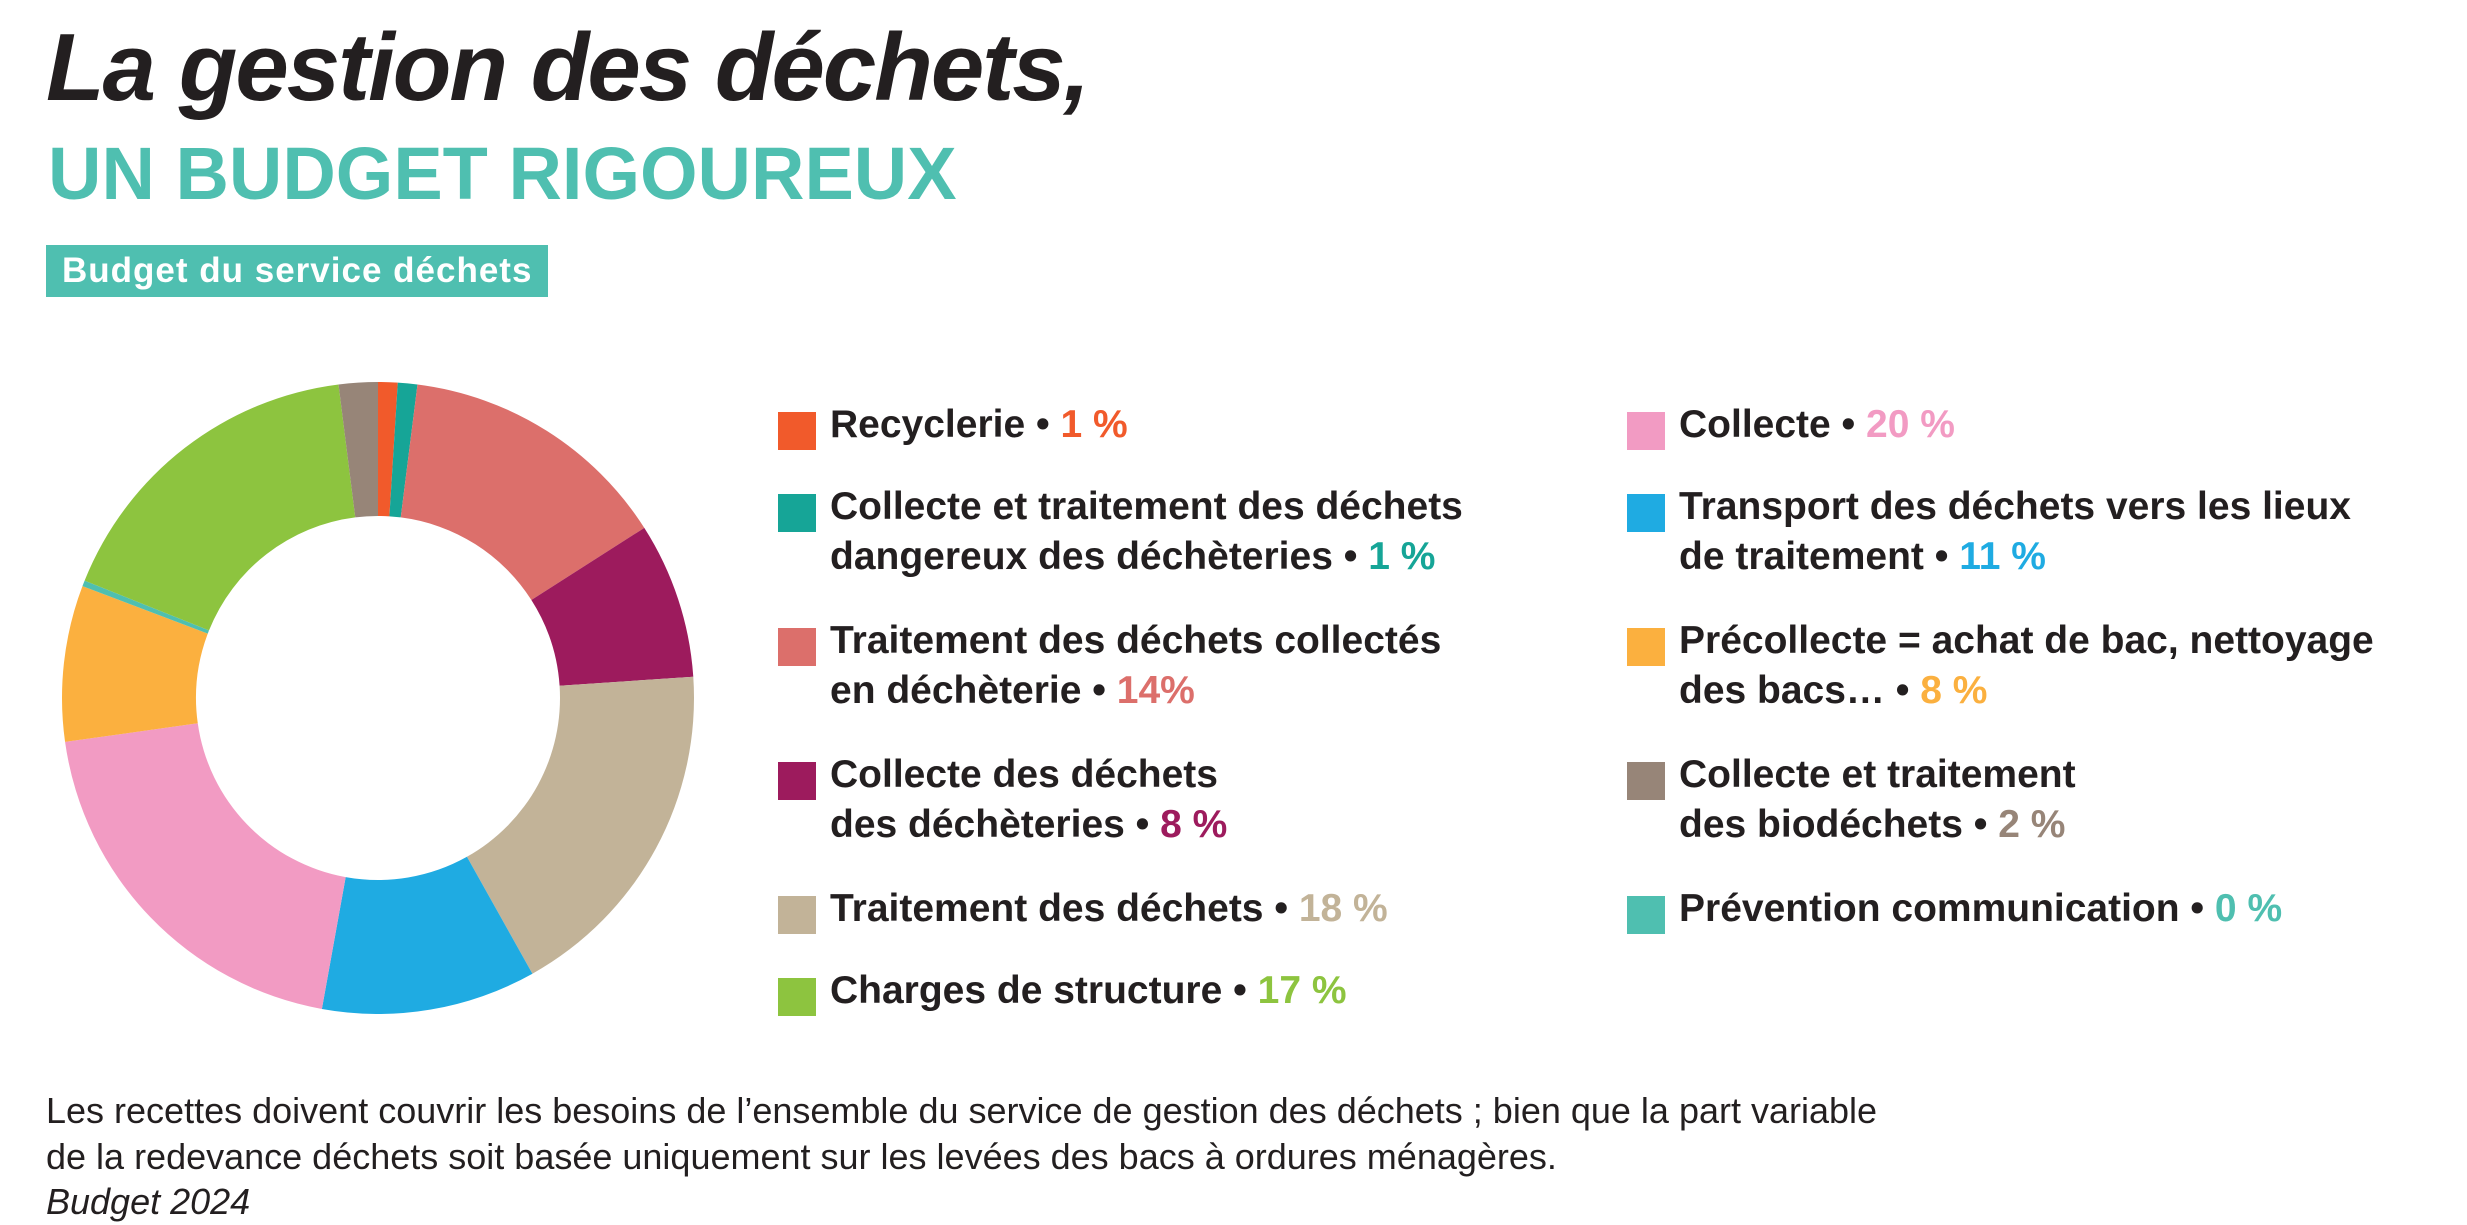 The image size is (2467, 1225). I want to click on source-note: Budget 2024, so click(148, 1201).